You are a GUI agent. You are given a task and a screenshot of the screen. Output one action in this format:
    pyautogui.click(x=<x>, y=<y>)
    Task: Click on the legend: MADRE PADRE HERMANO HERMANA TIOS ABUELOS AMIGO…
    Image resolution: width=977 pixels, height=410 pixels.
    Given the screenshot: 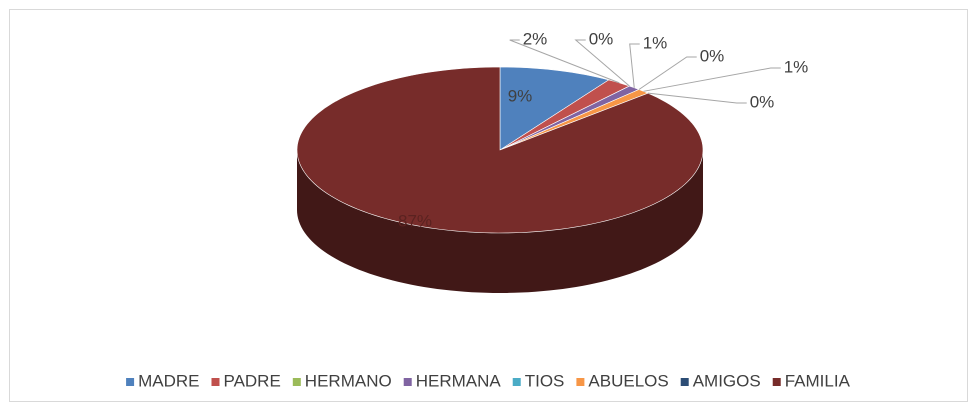 What is the action you would take?
    pyautogui.click(x=488, y=380)
    